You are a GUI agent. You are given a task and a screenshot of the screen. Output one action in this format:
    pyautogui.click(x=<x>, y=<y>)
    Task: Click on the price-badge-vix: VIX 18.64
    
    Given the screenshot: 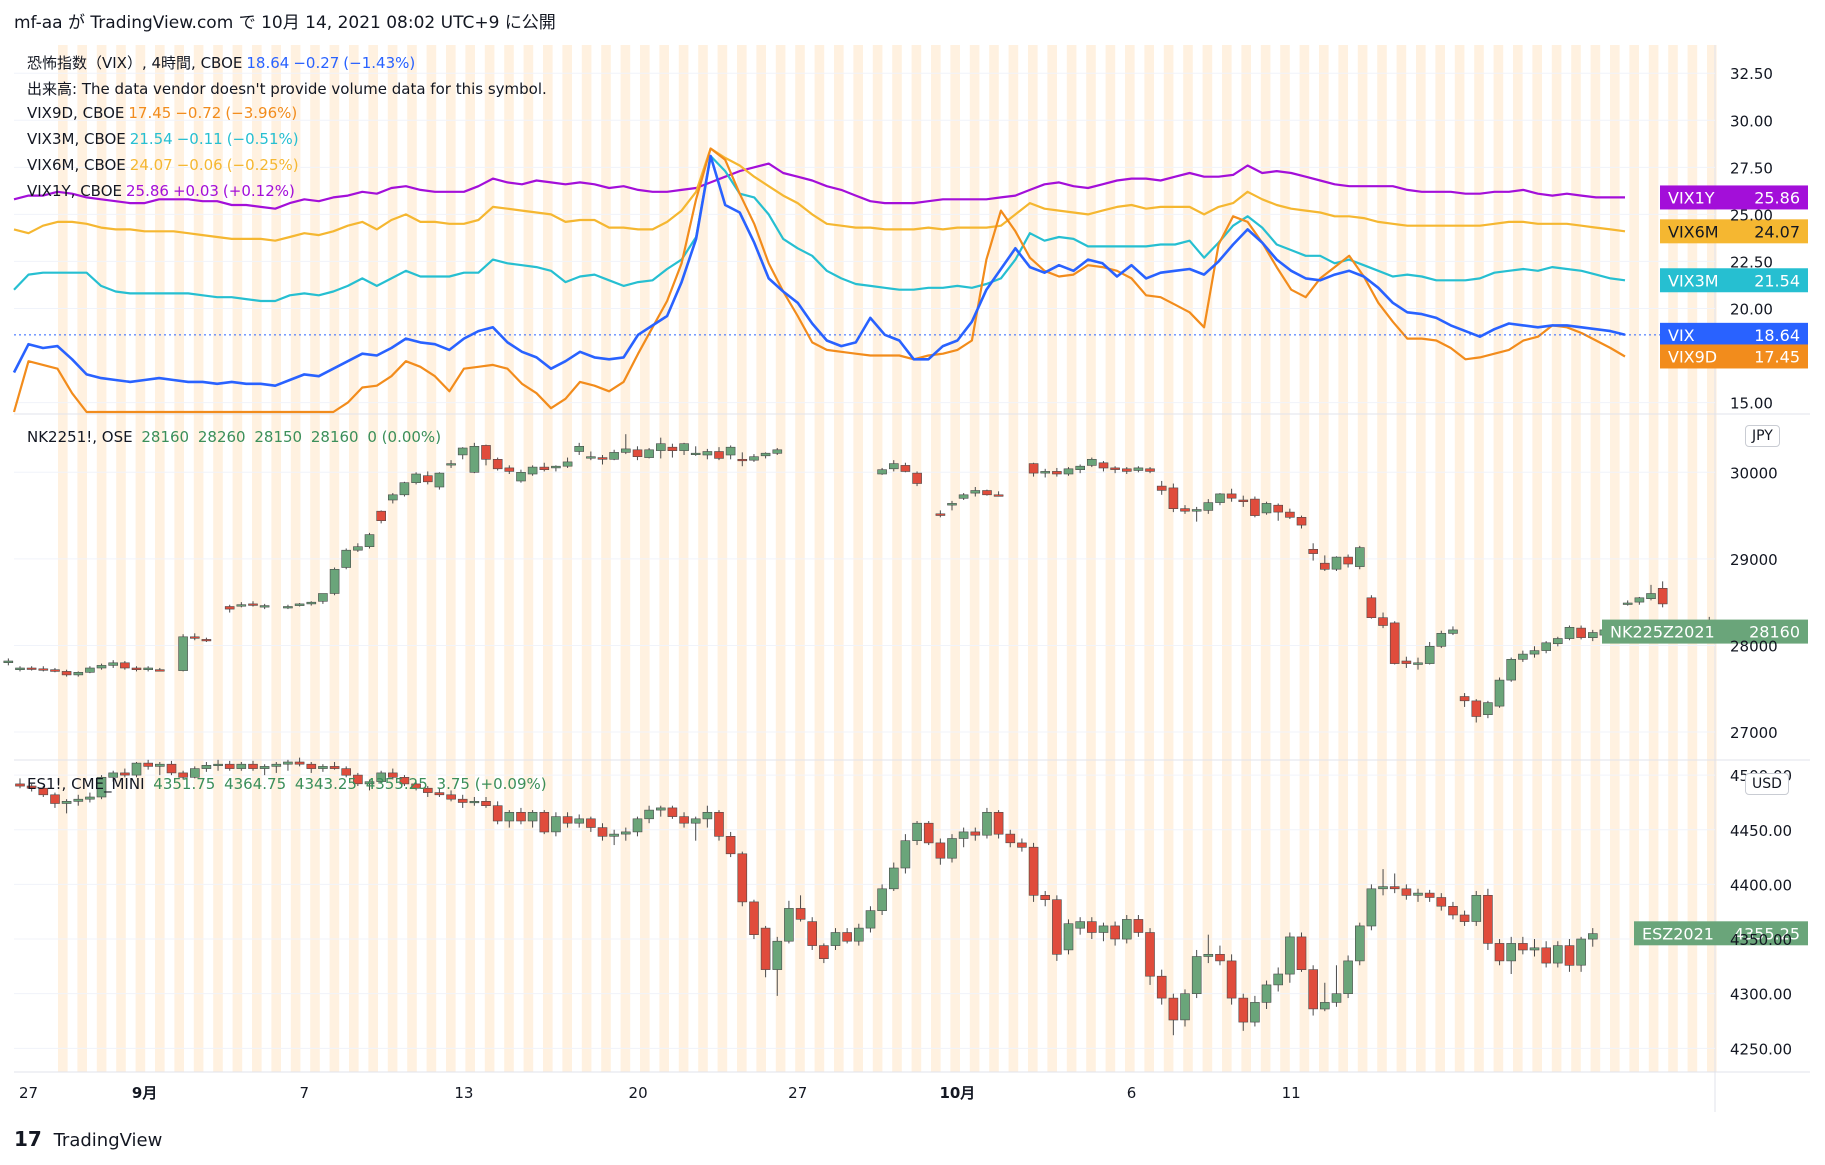 What is the action you would take?
    pyautogui.click(x=1734, y=334)
    